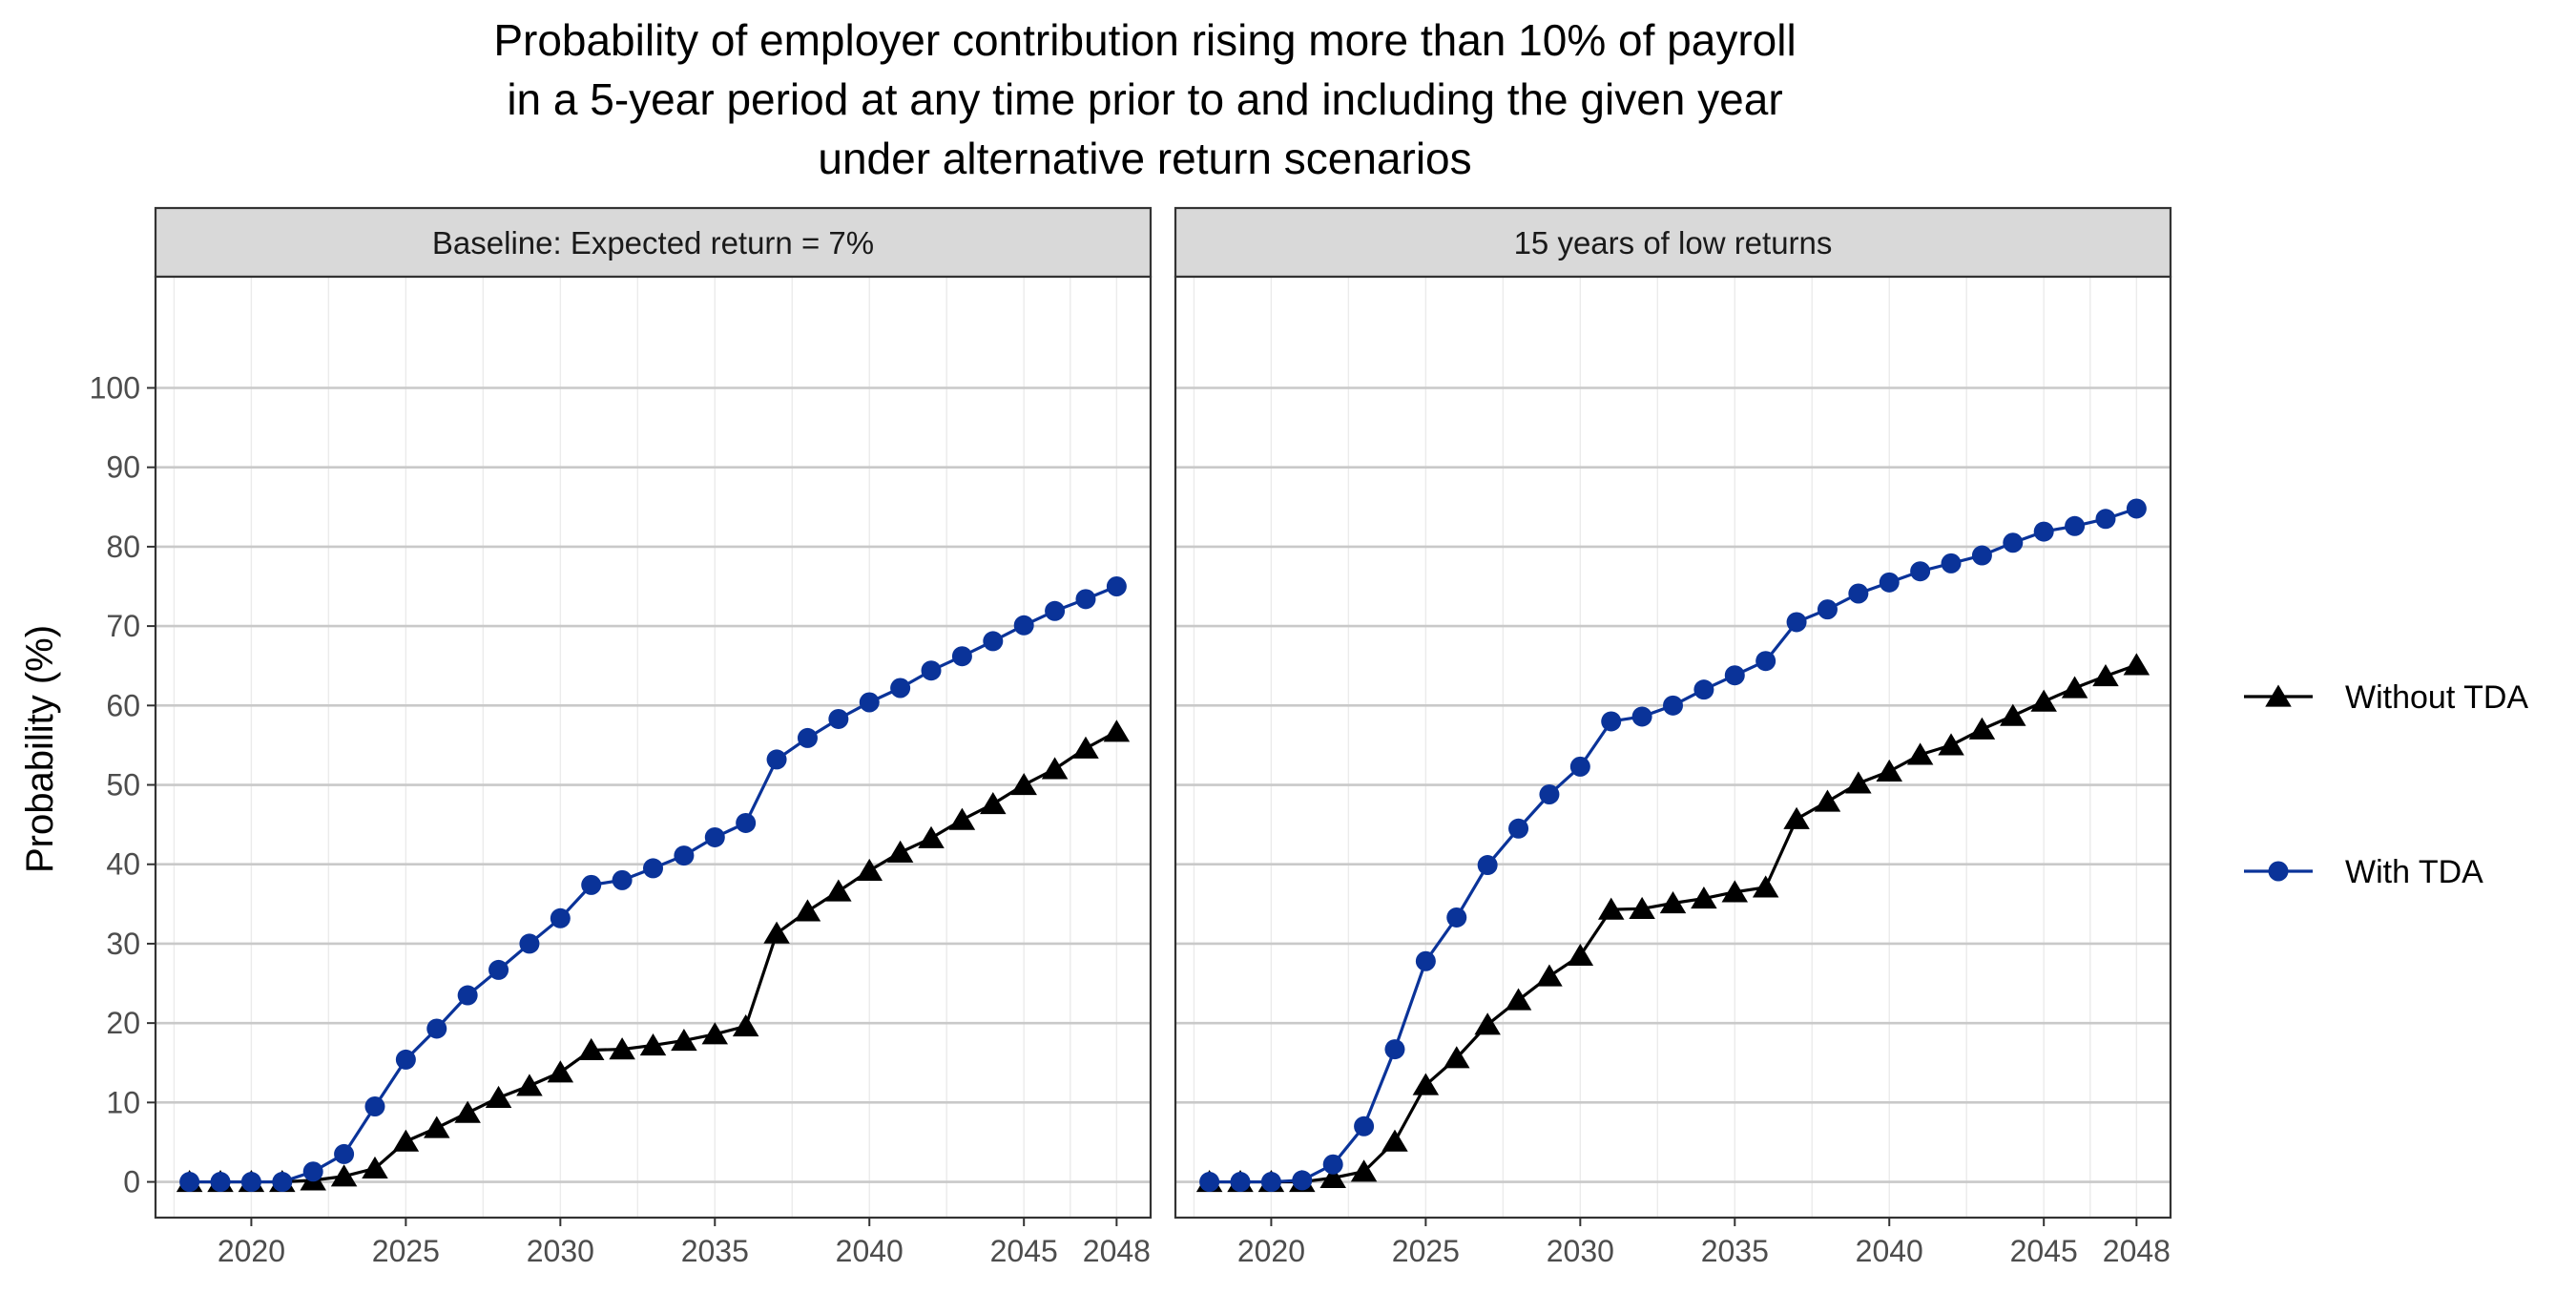 The height and width of the screenshot is (1293, 2576). I want to click on facet-strip-label: 15 years of low returns, so click(1673, 243).